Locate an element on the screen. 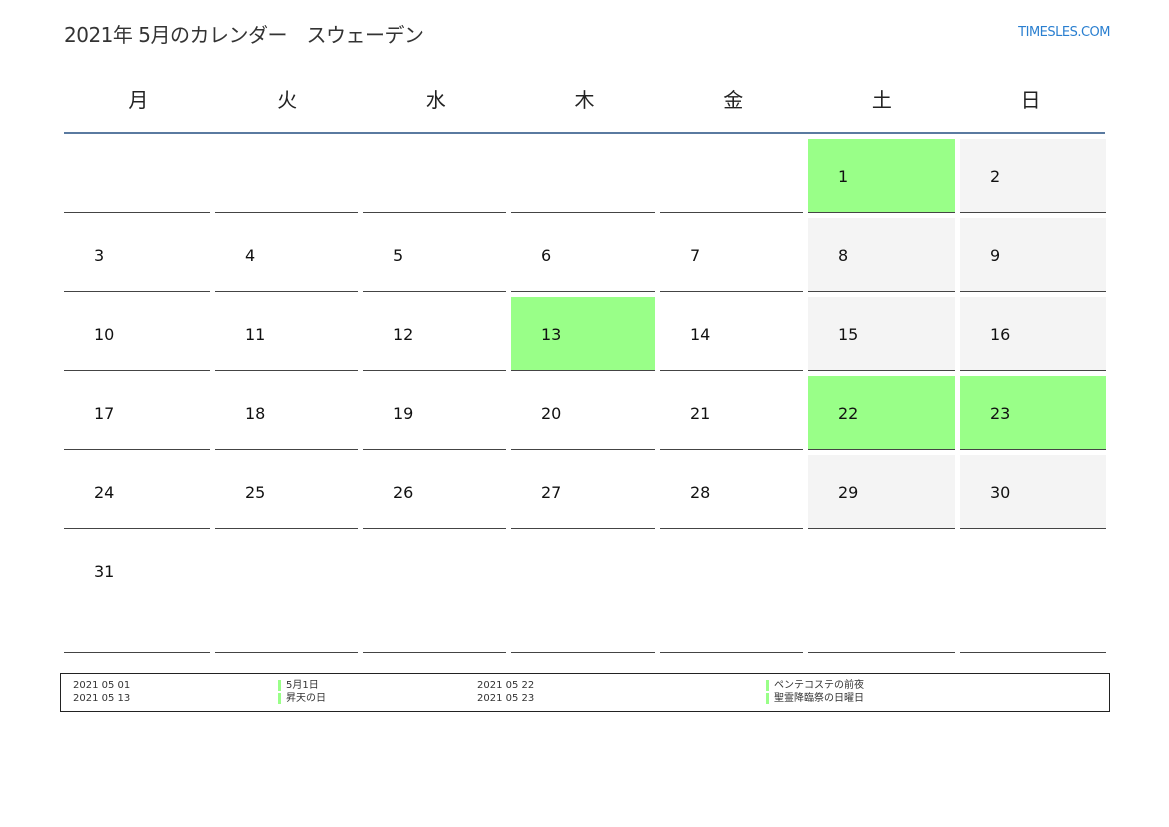  day-number: 22 is located at coordinates (848, 413).